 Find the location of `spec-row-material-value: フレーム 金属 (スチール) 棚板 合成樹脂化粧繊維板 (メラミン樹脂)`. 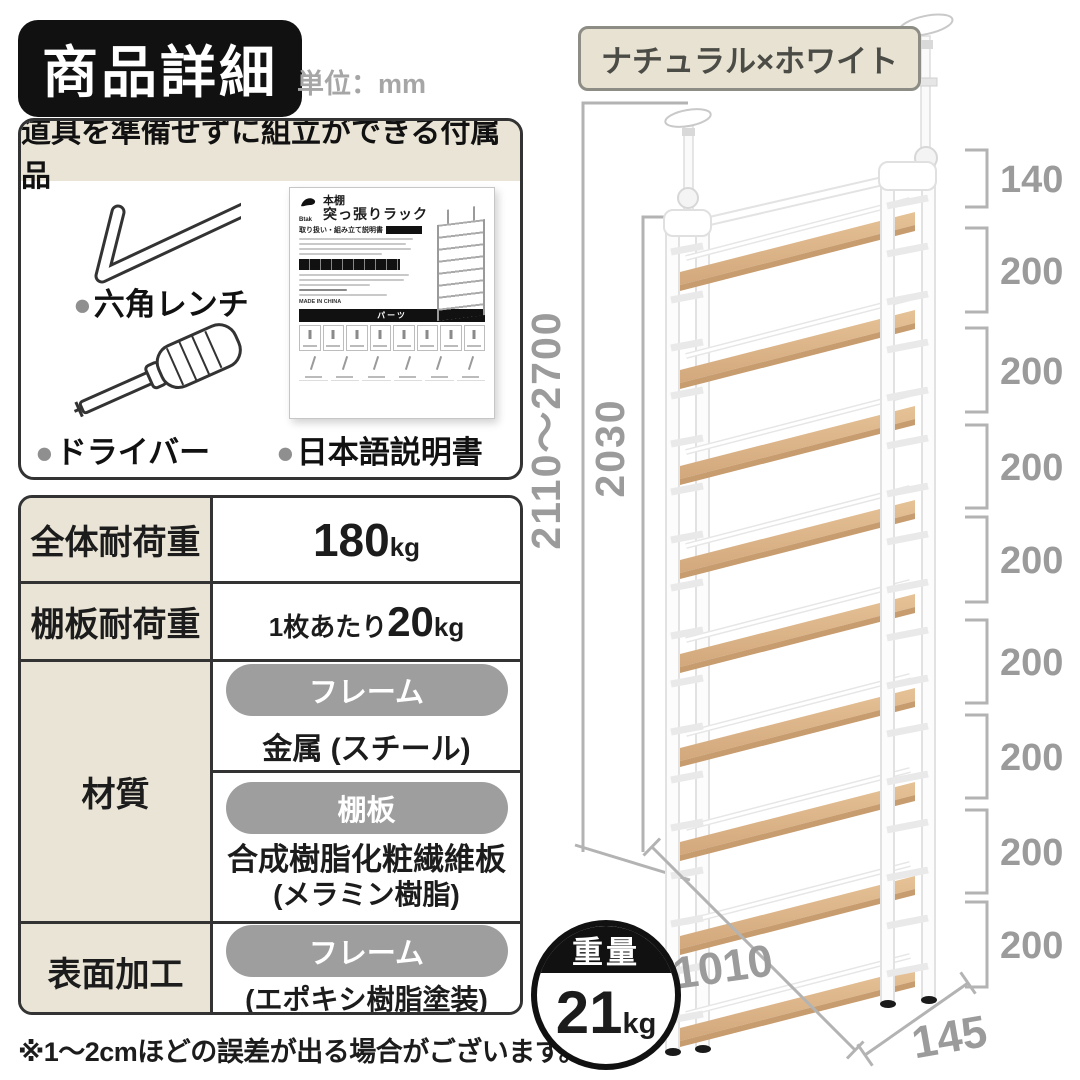

spec-row-material-value: フレーム 金属 (スチール) 棚板 合成樹脂化粧繊維板 (メラミン樹脂) is located at coordinates (366, 790).